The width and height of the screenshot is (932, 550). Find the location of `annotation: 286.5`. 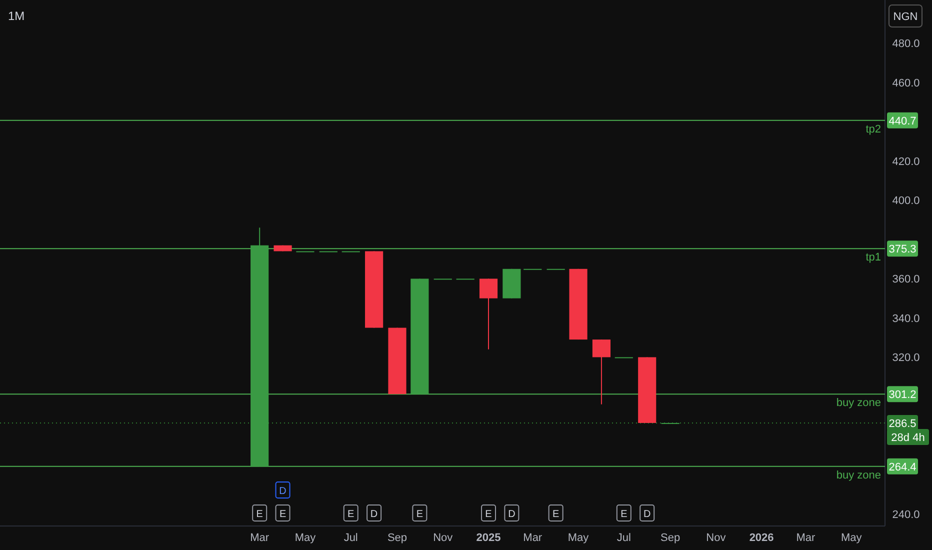

annotation: 286.5 is located at coordinates (902, 424).